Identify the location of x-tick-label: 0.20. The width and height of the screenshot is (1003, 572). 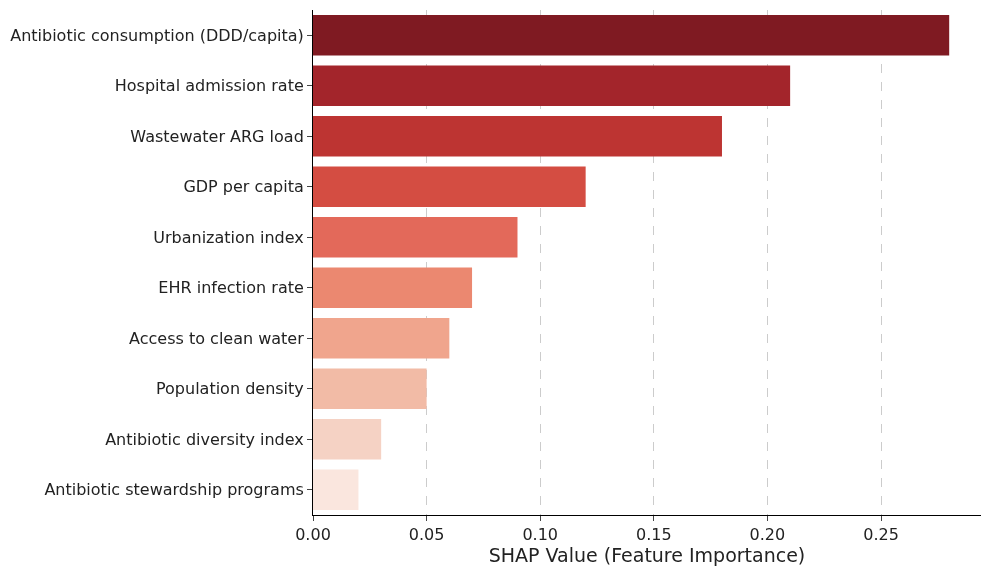
(767, 535).